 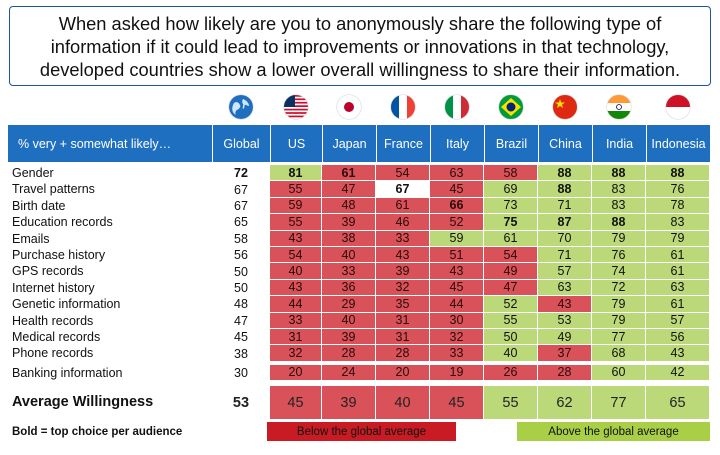 What do you see at coordinates (53, 287) in the screenshot?
I see `row-label: Internet history` at bounding box center [53, 287].